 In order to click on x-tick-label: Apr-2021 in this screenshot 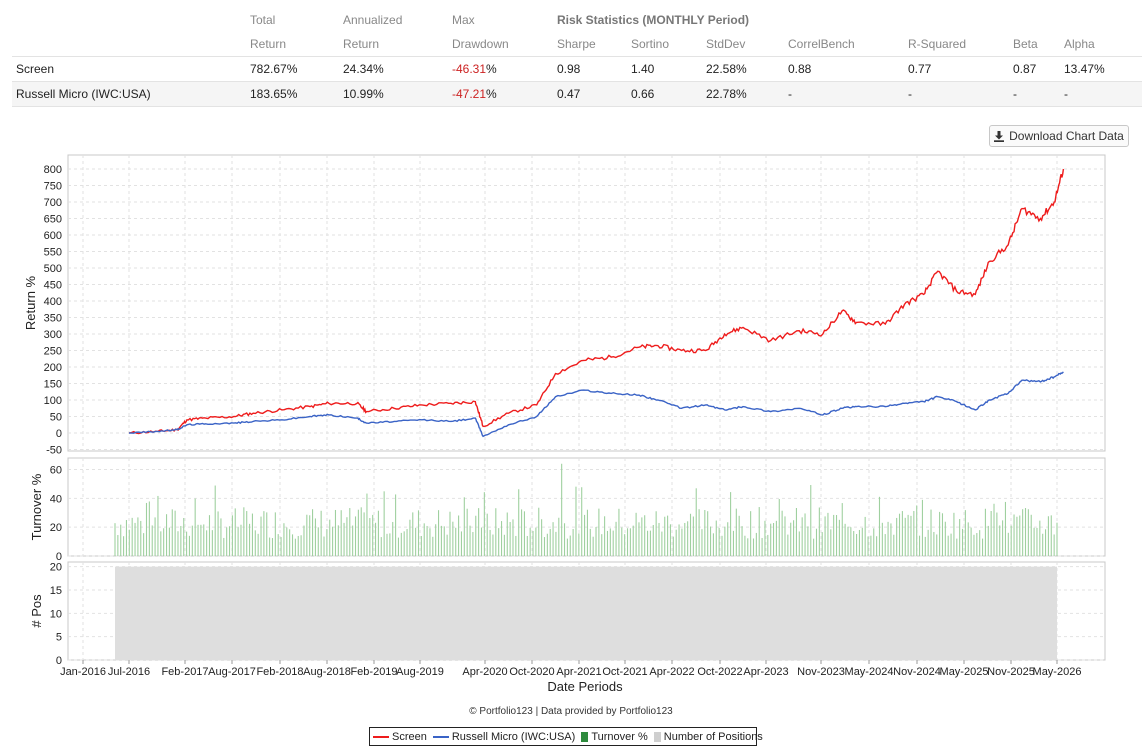, I will do `click(578, 672)`.